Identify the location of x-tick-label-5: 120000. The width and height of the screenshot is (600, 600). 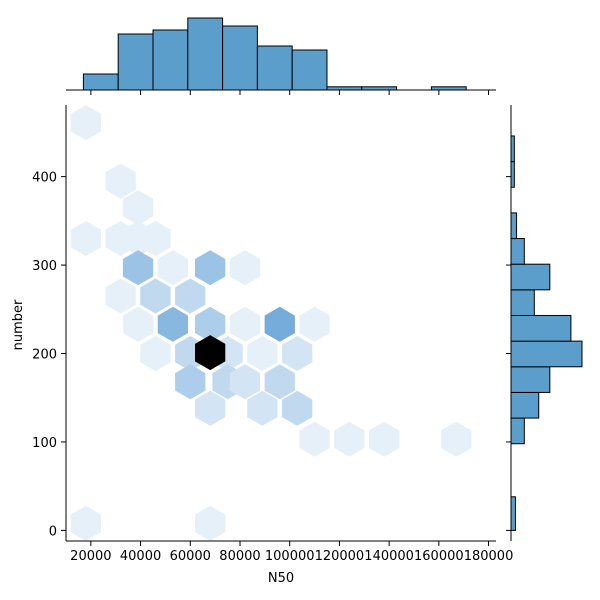
(340, 556).